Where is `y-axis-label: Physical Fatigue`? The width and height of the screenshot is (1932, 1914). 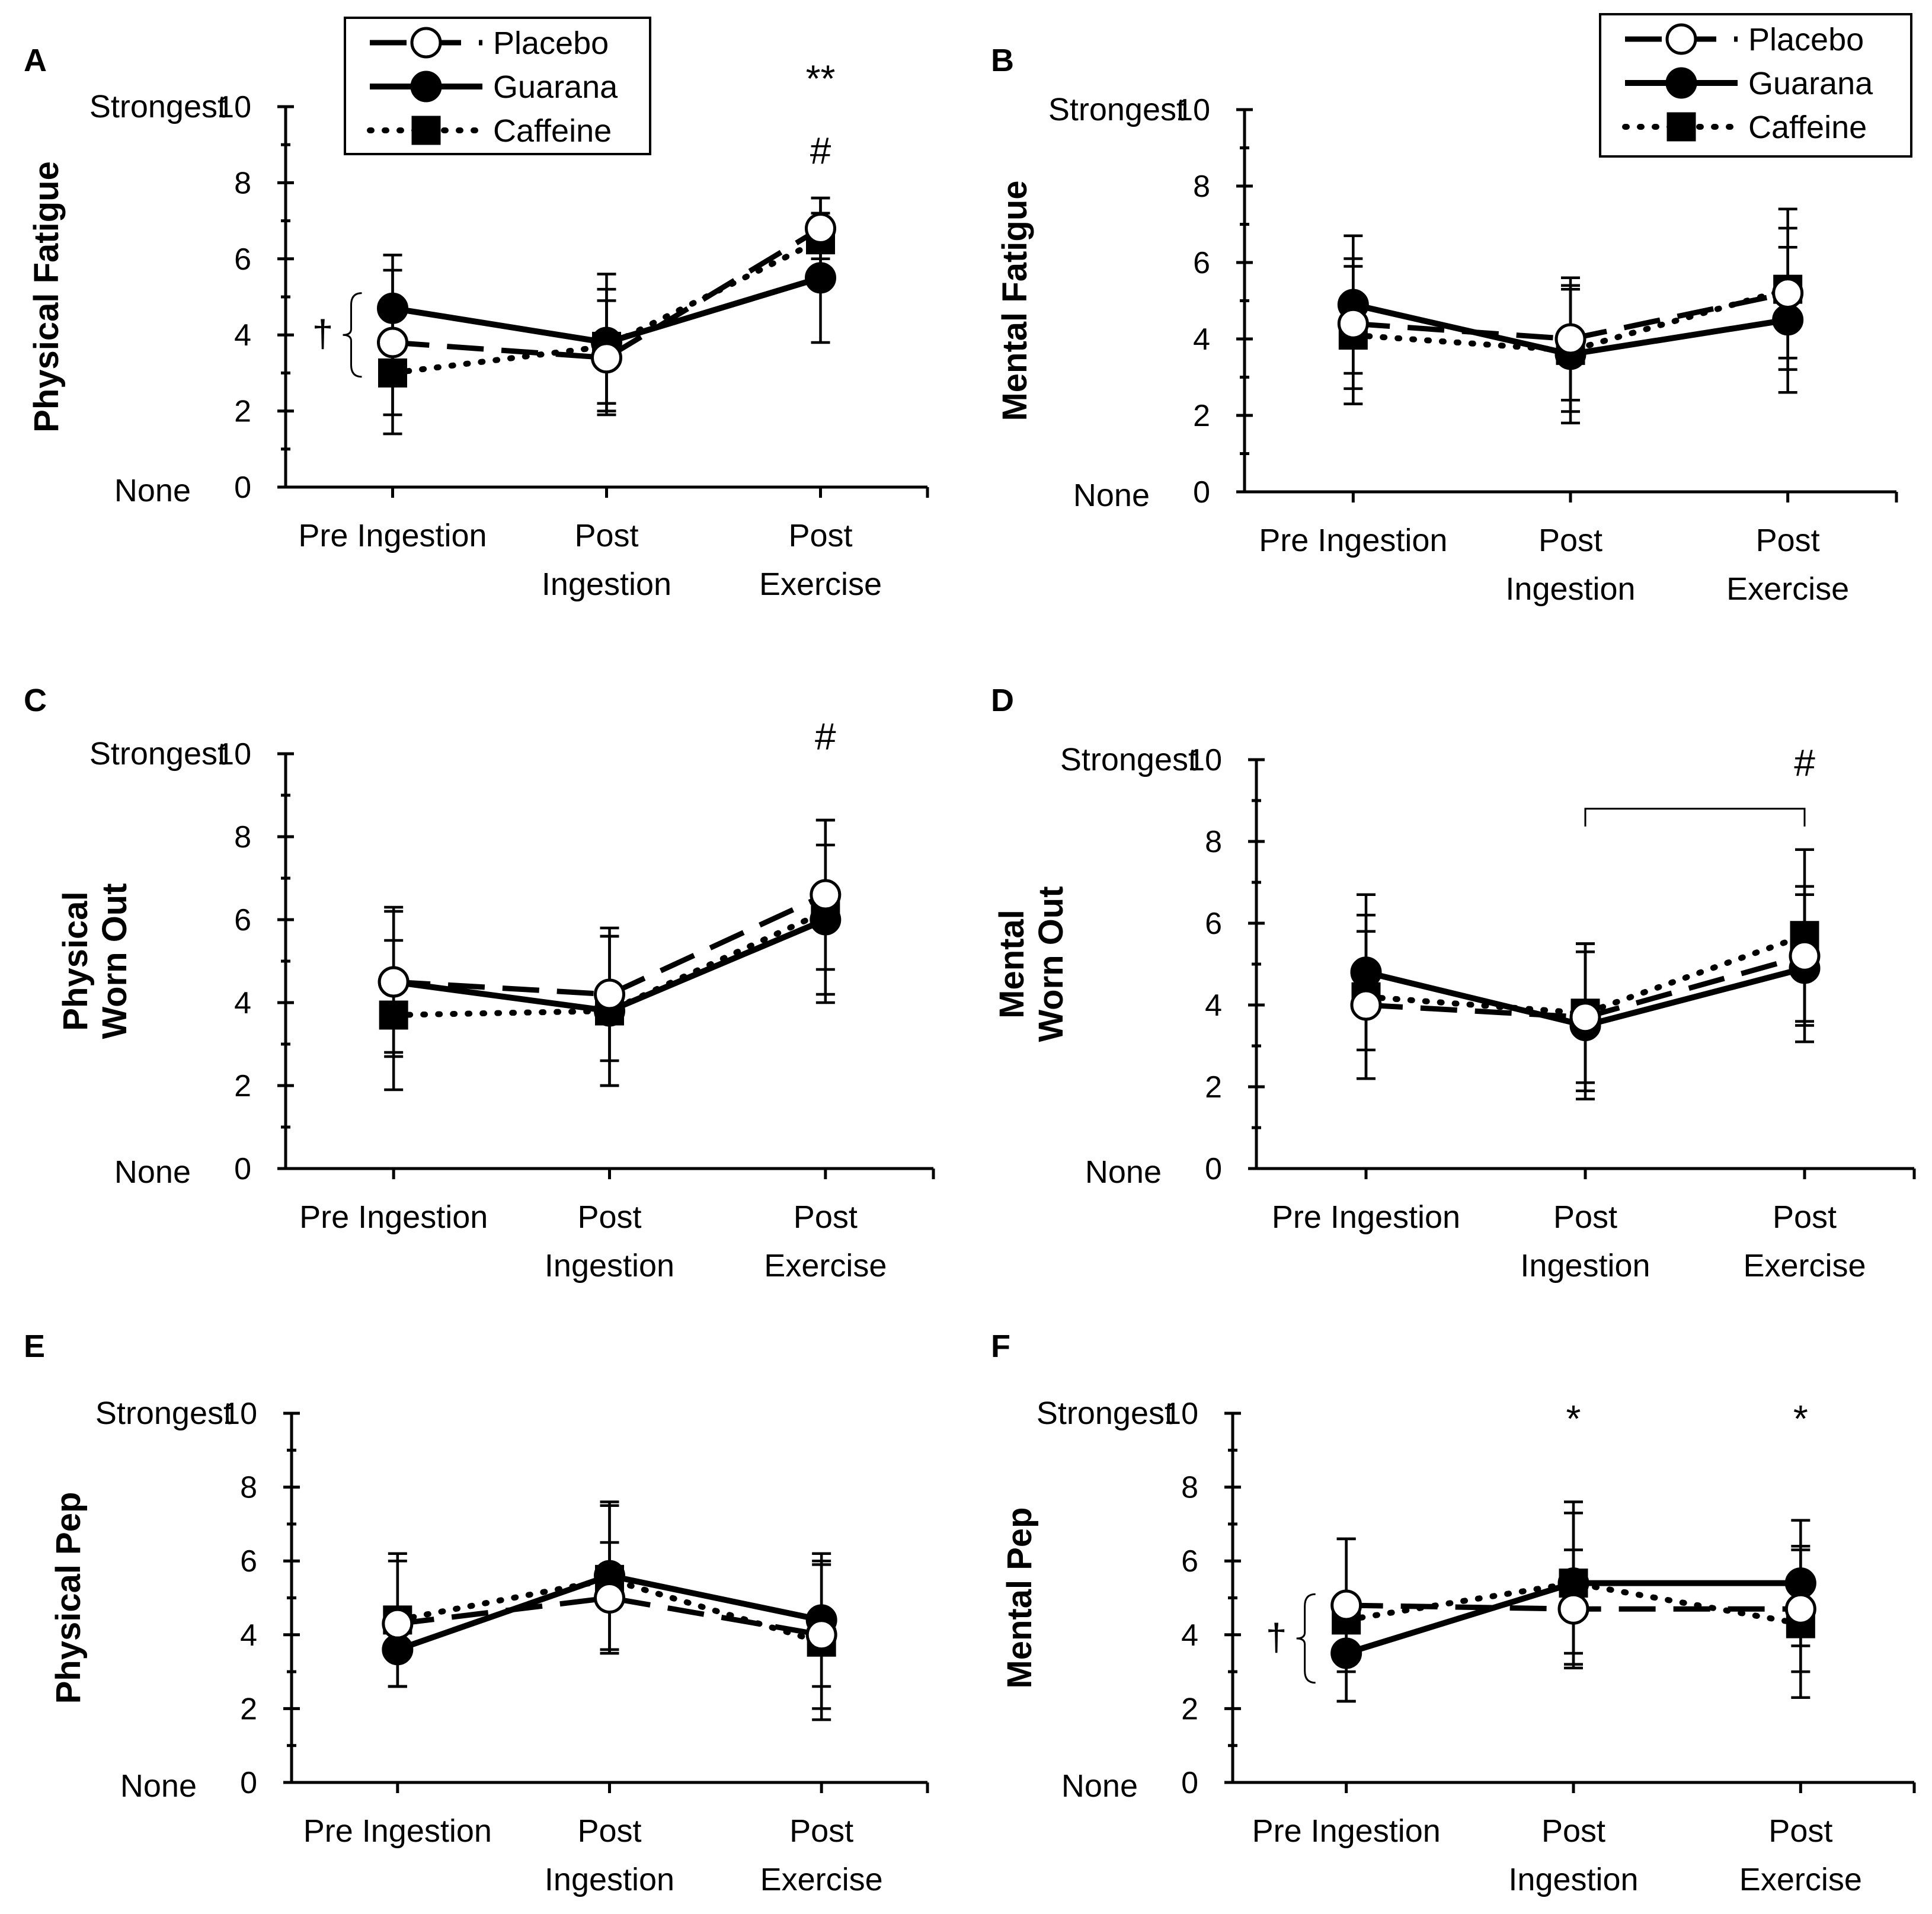
y-axis-label: Physical Fatigue is located at coordinates (47, 297).